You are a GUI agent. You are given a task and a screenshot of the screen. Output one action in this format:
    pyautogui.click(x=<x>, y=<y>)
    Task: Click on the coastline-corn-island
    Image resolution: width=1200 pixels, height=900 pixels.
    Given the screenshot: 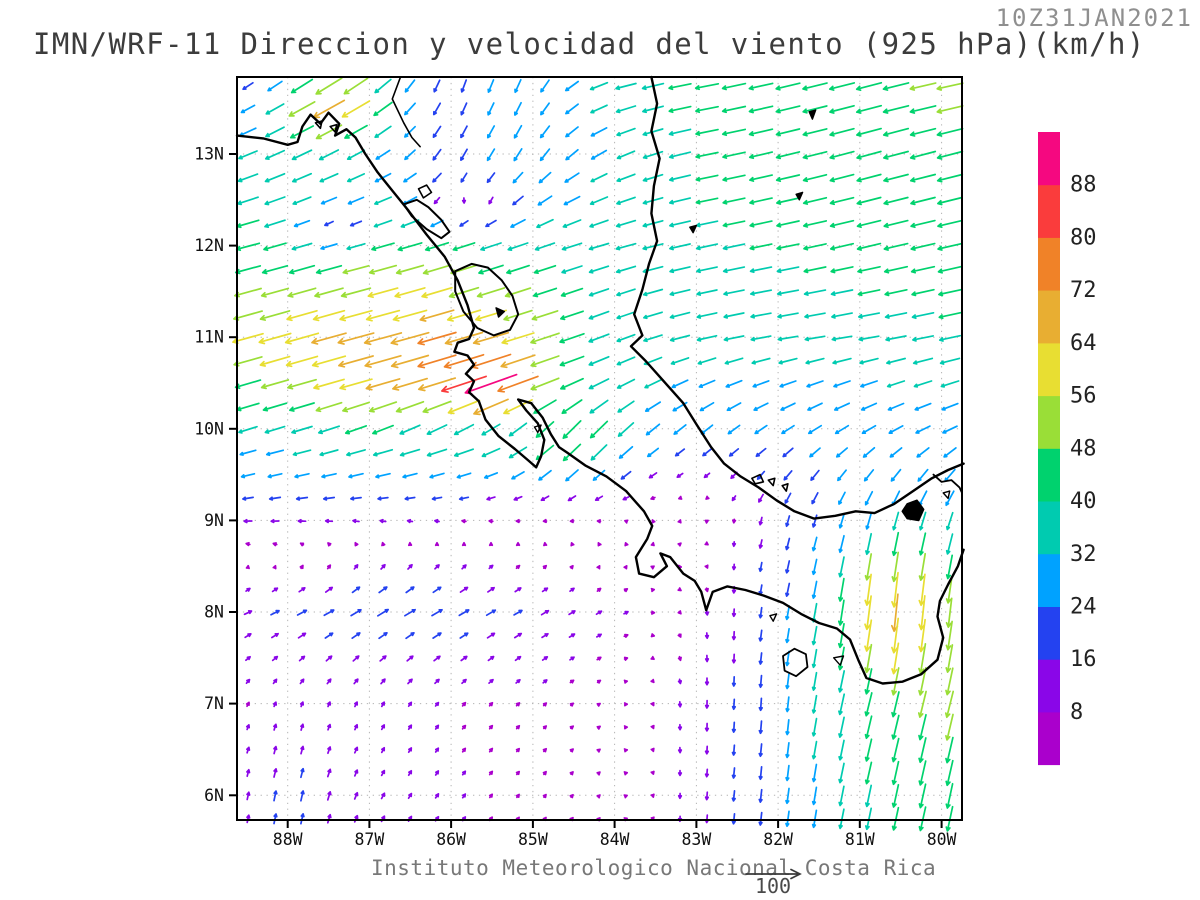 What is the action you would take?
    pyautogui.click(x=693, y=229)
    